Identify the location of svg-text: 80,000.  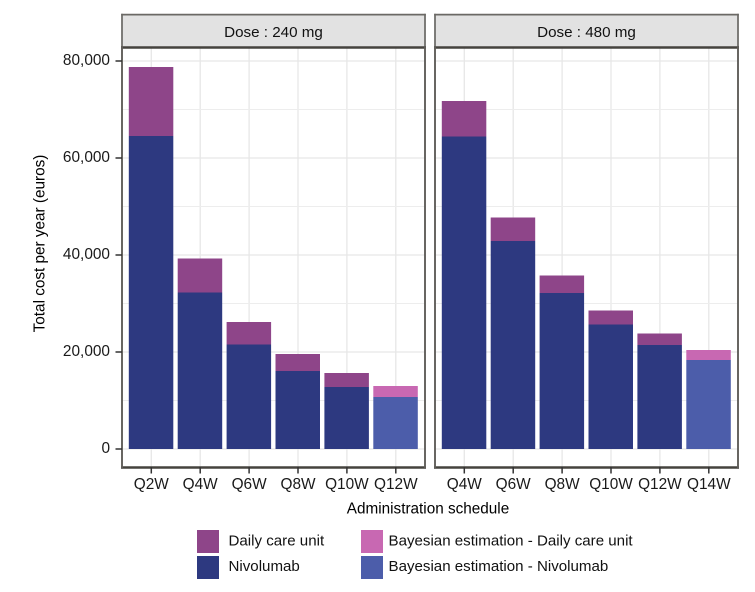
(86, 60).